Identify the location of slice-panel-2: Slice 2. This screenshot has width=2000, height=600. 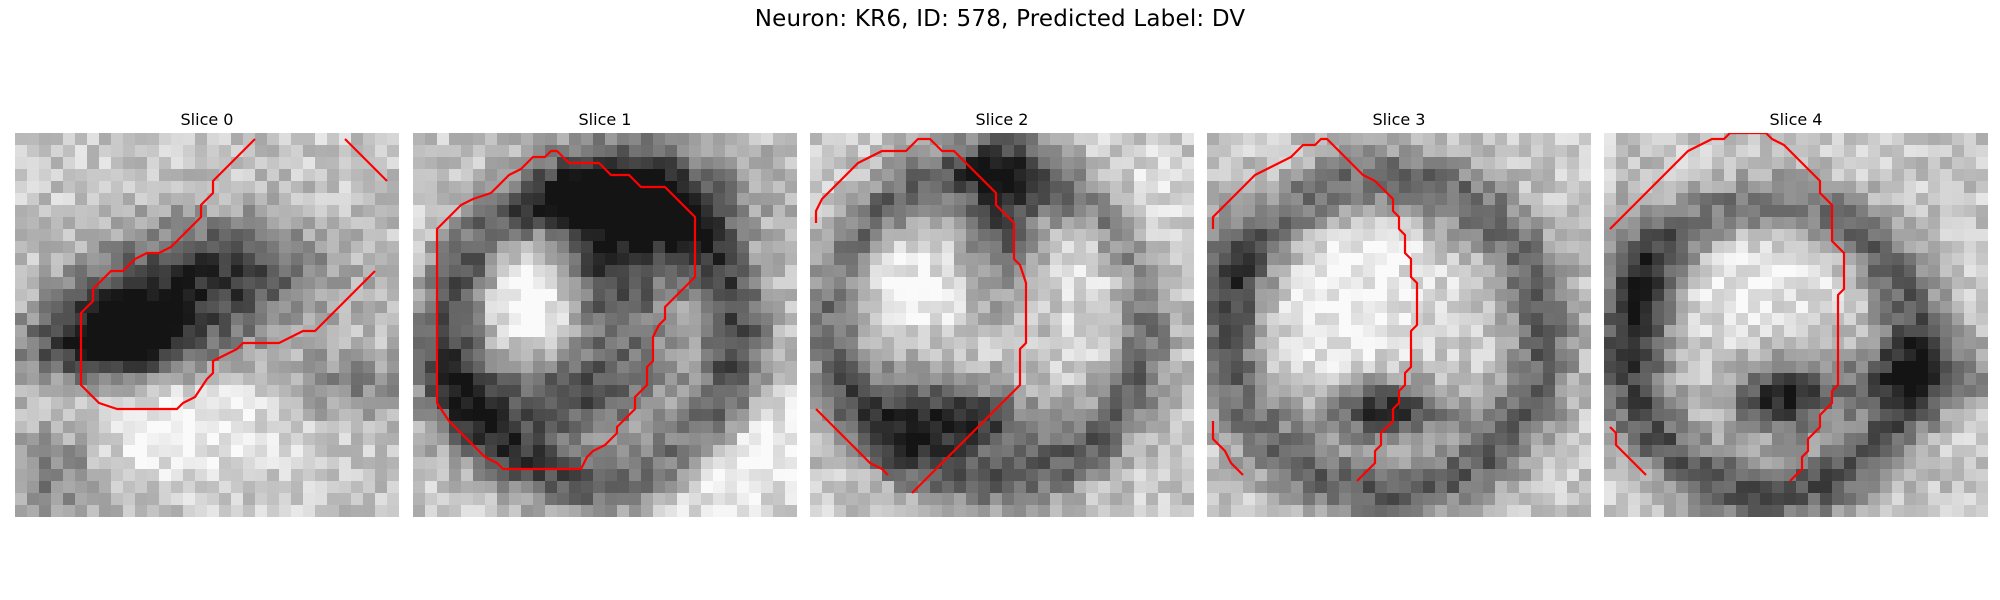
(1002, 312).